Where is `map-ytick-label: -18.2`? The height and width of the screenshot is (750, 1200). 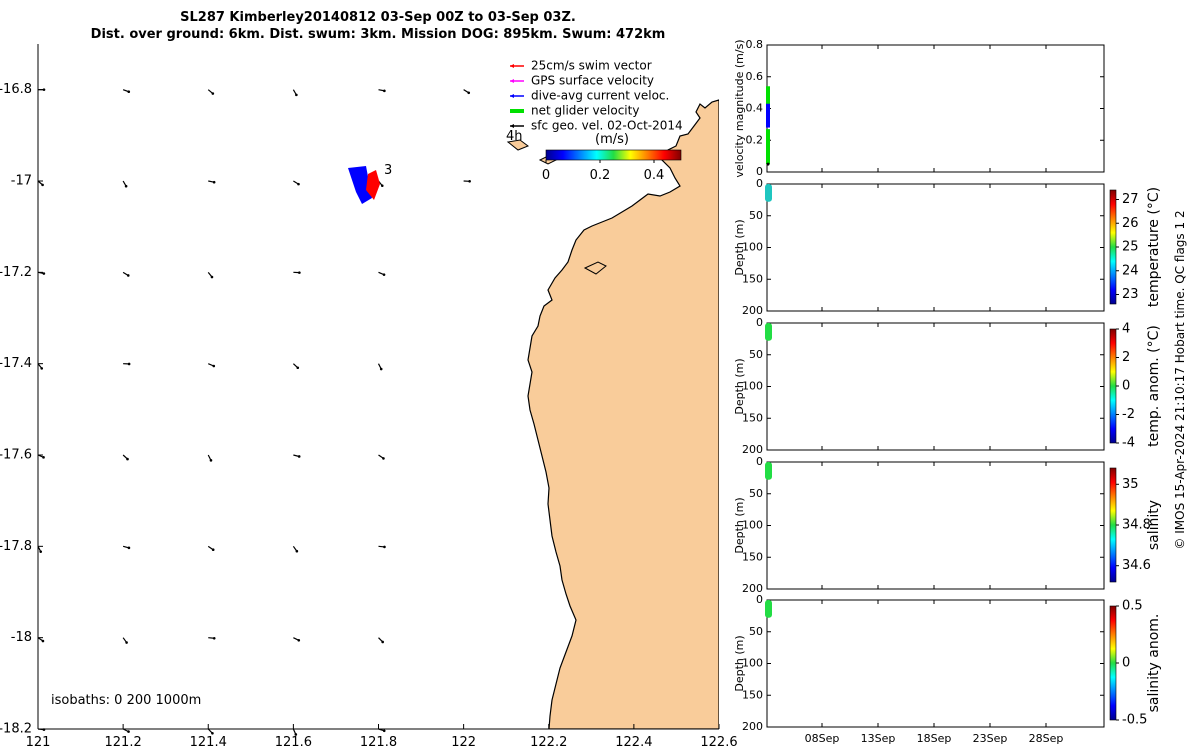 map-ytick-label: -18.2 is located at coordinates (16, 729).